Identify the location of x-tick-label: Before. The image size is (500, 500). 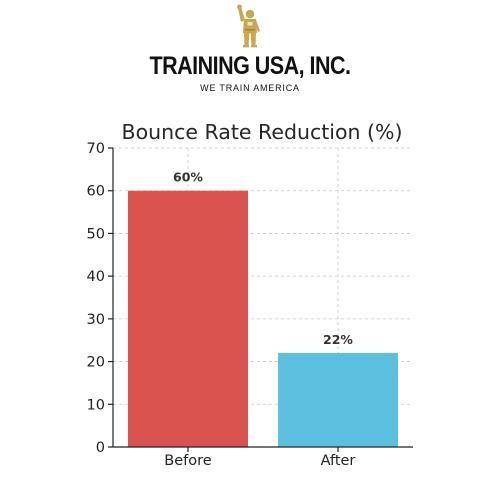
(187, 461).